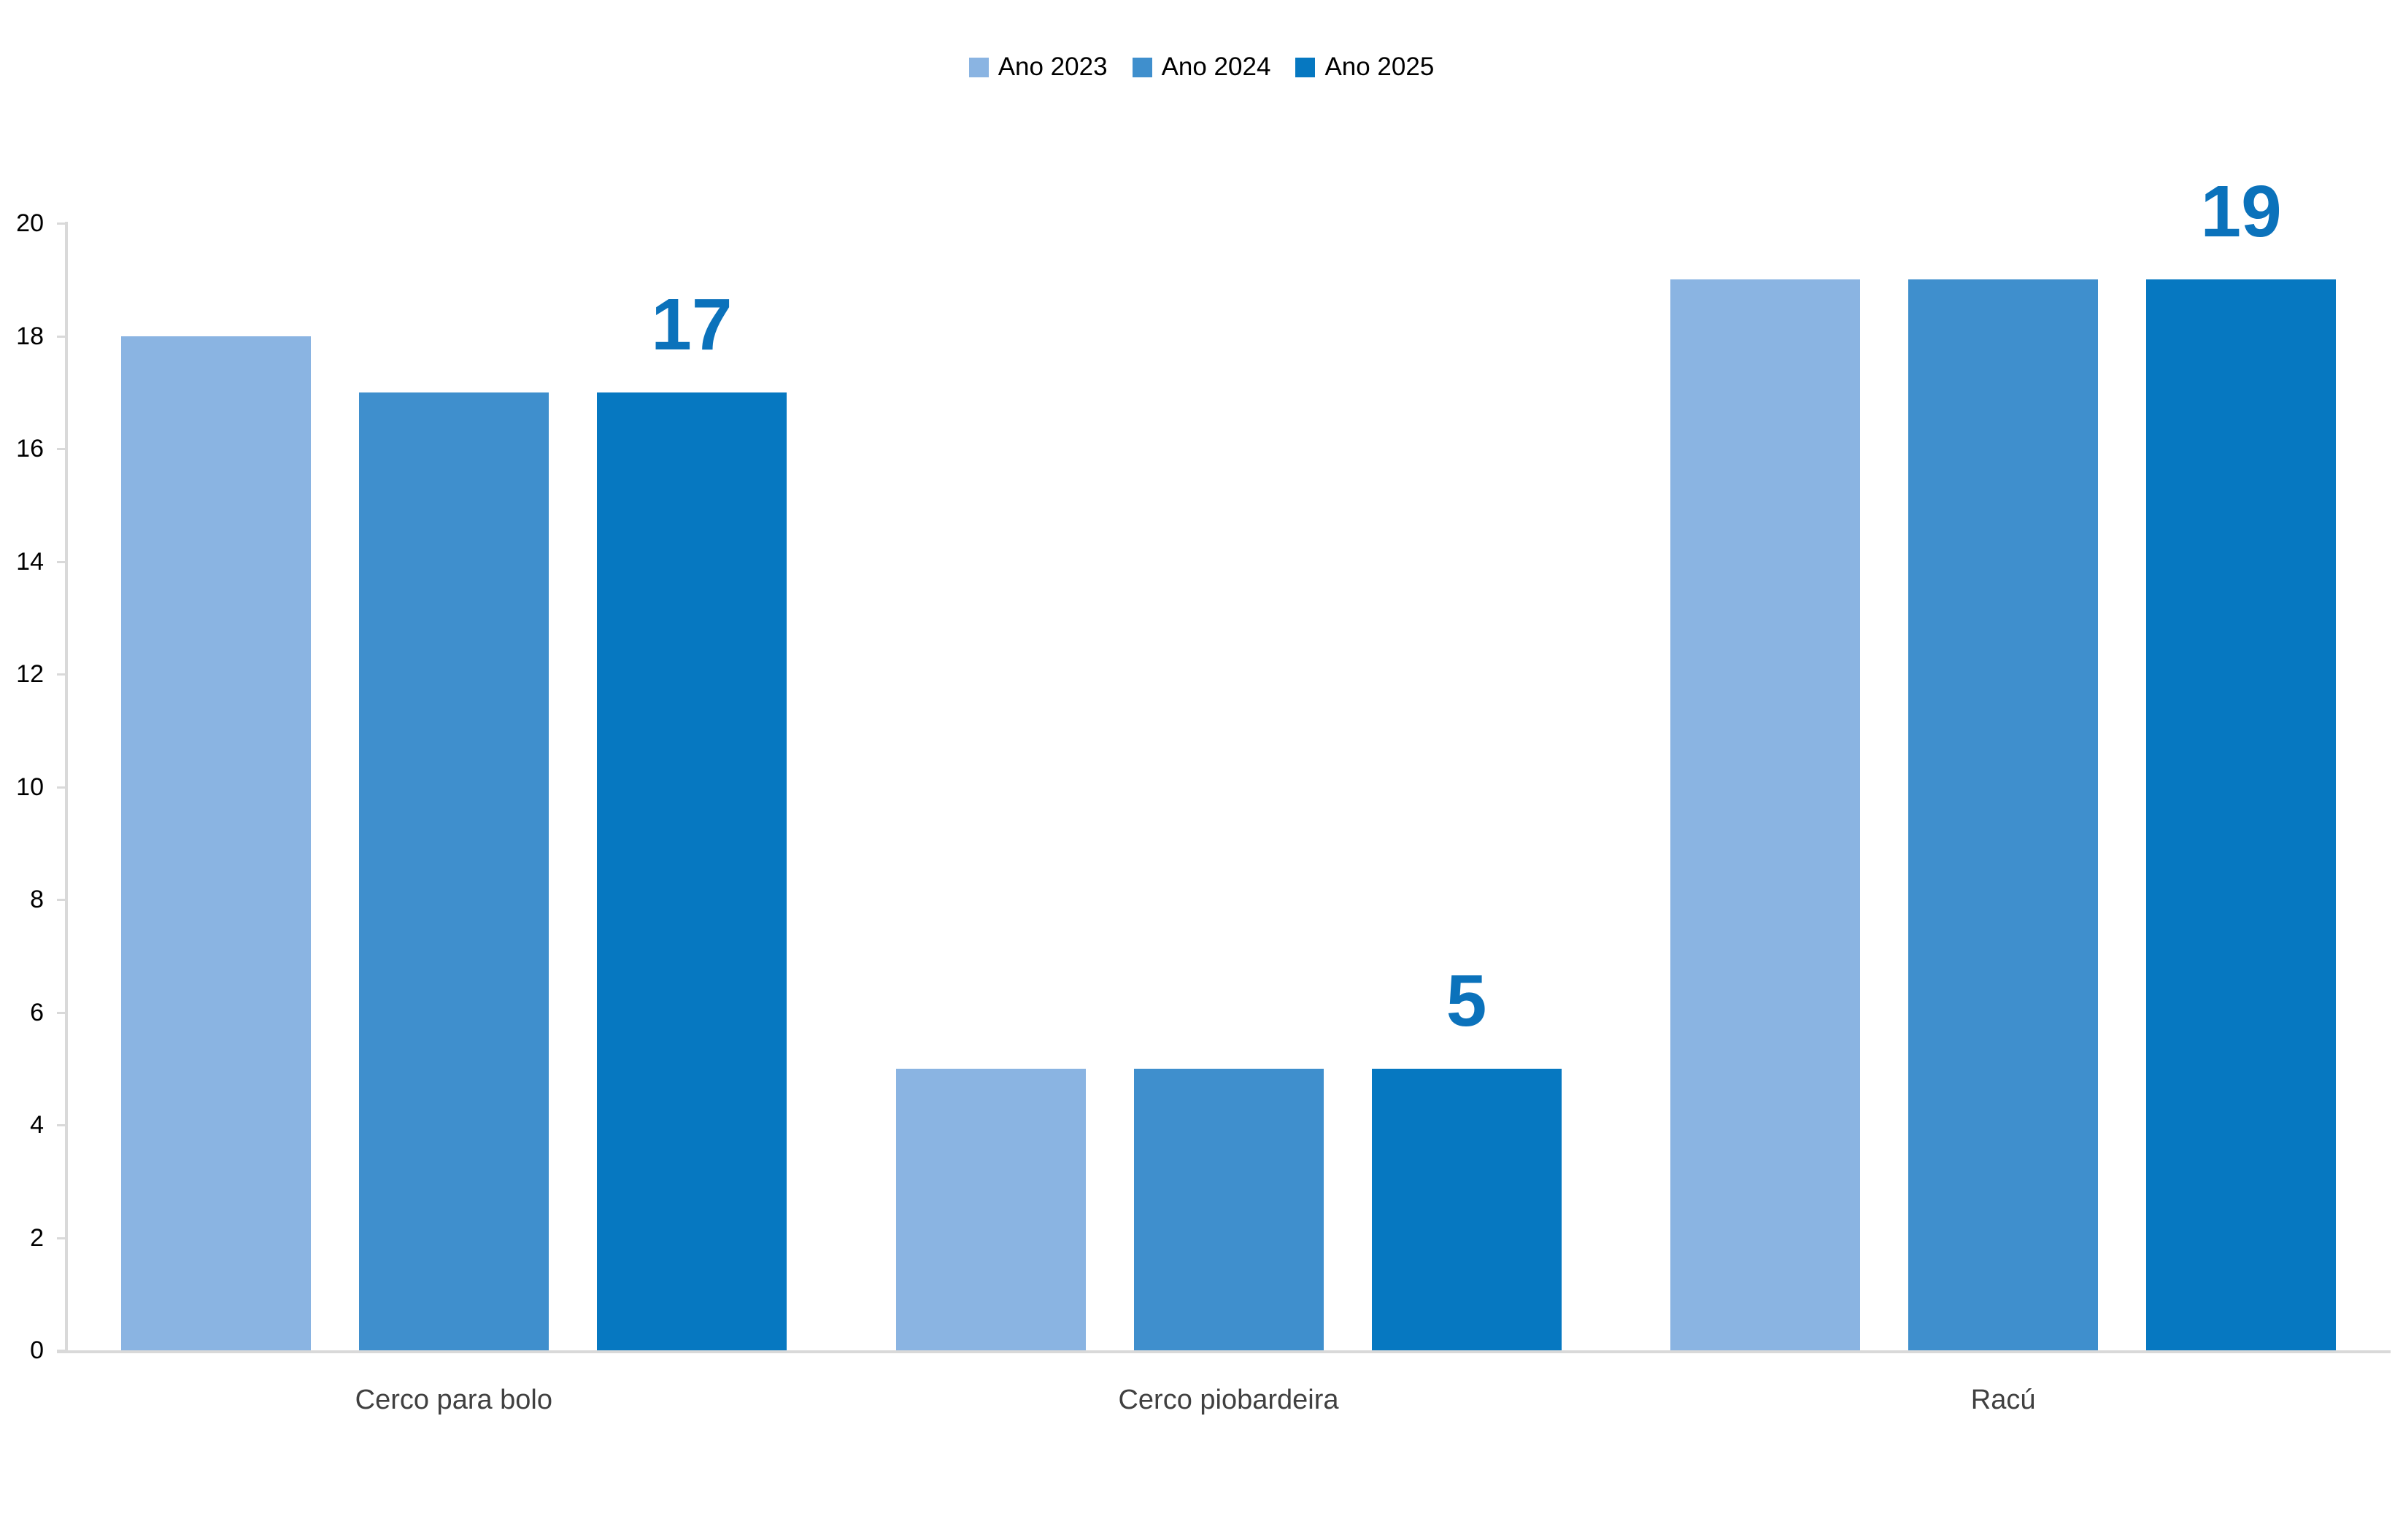 This screenshot has height=1540, width=2403. Describe the element at coordinates (1216, 67) in the screenshot. I see `legend-label: Ano 2024` at that location.